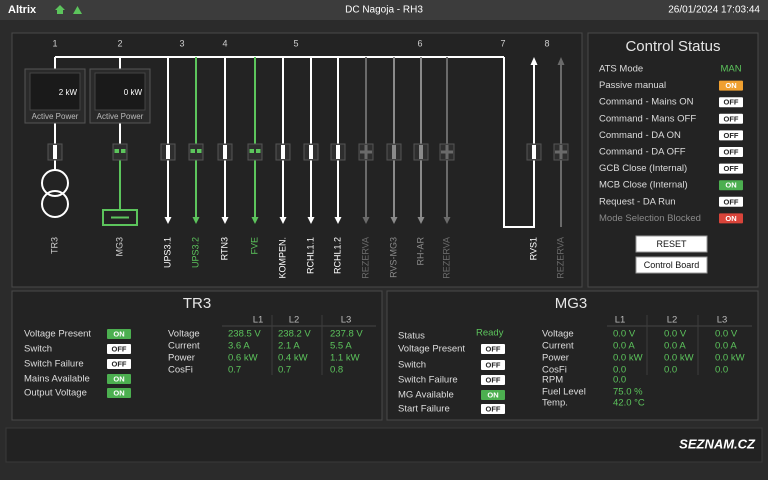 This screenshot has height=480, width=768. I want to click on status-value: Ready, so click(490, 333).